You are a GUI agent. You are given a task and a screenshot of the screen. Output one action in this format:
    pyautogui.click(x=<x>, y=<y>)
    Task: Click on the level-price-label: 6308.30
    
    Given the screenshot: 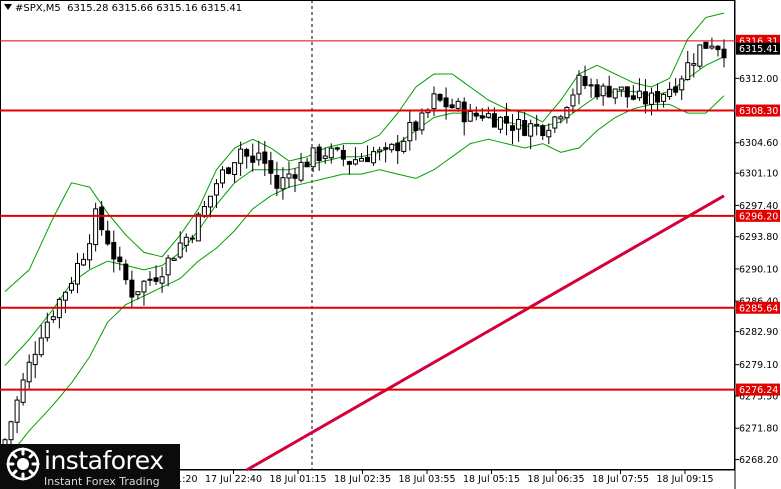 What is the action you would take?
    pyautogui.click(x=758, y=111)
    